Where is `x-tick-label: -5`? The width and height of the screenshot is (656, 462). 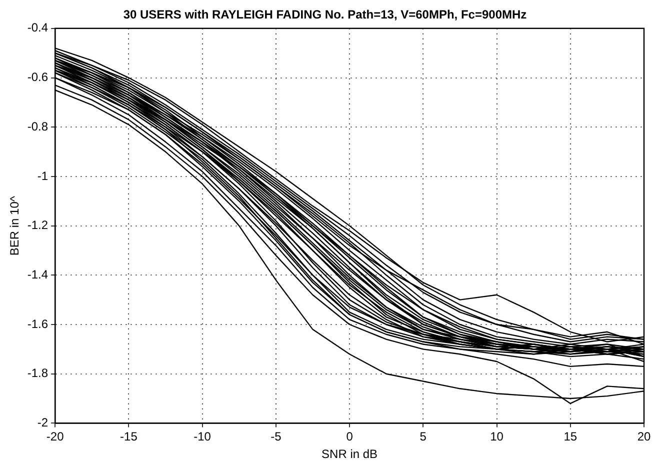 x-tick-label: -5 is located at coordinates (276, 437).